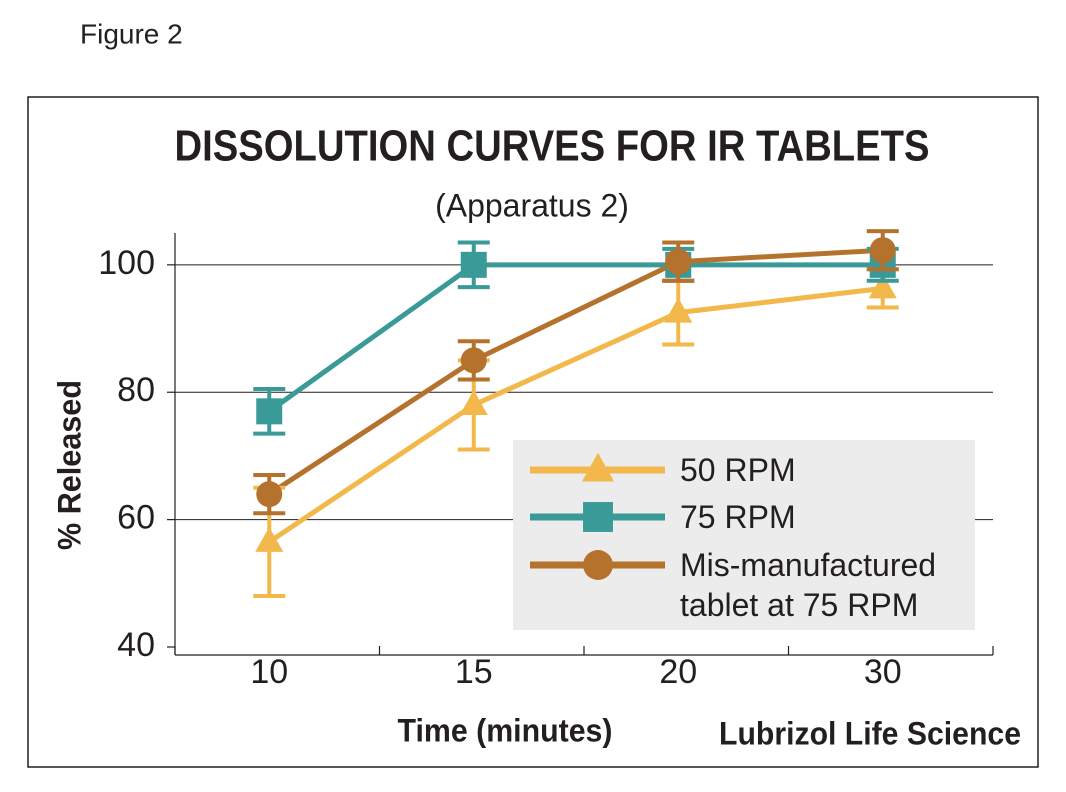 This screenshot has height=792, width=1066. I want to click on x-tick-label: 20, so click(678, 672).